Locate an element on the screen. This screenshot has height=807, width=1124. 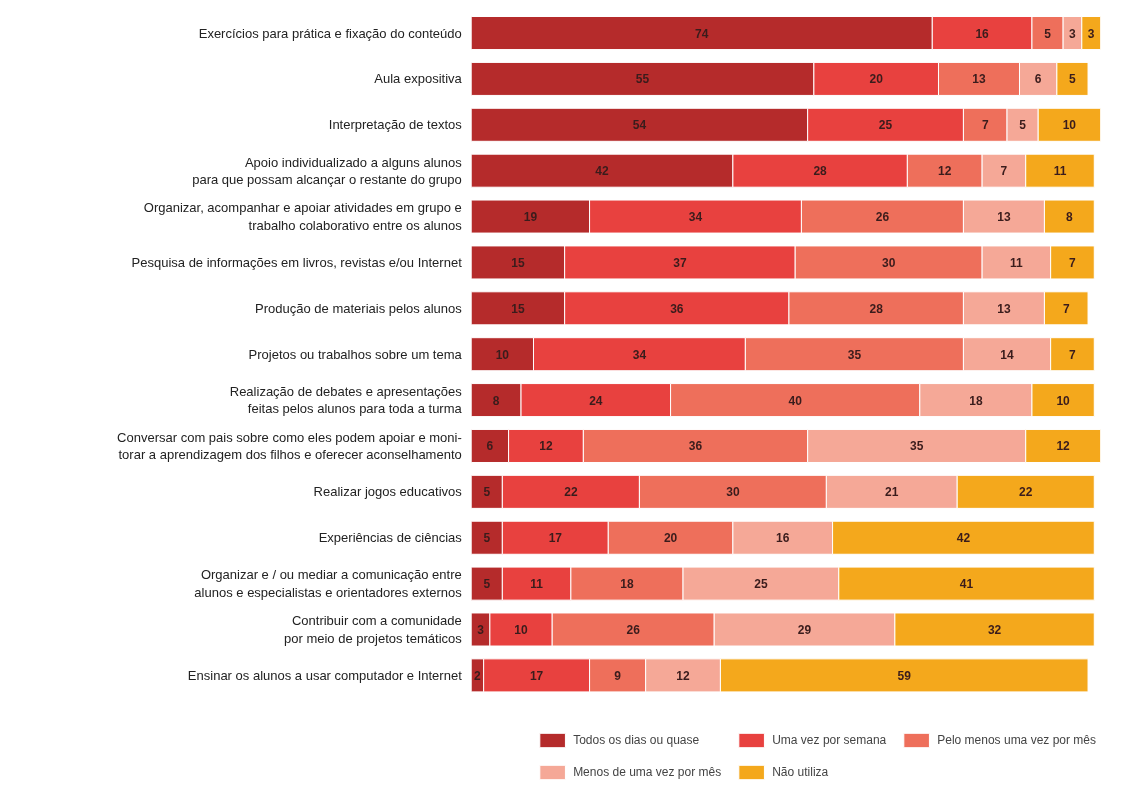
data-label: 40 is located at coordinates (795, 400).